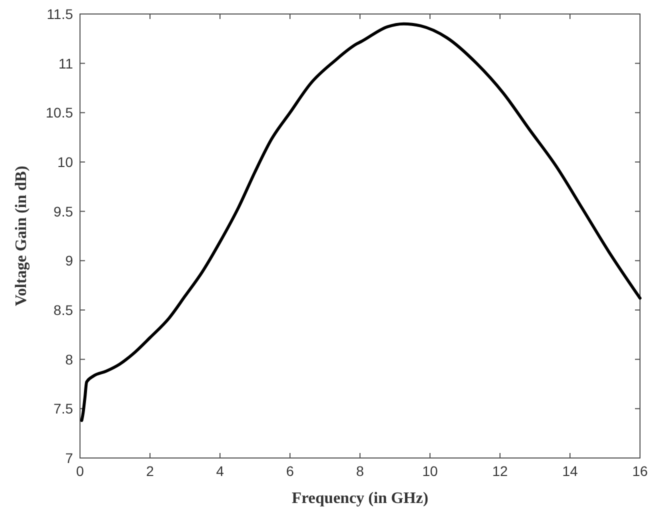  I want to click on y-tick-label: 11.5, so click(60, 14).